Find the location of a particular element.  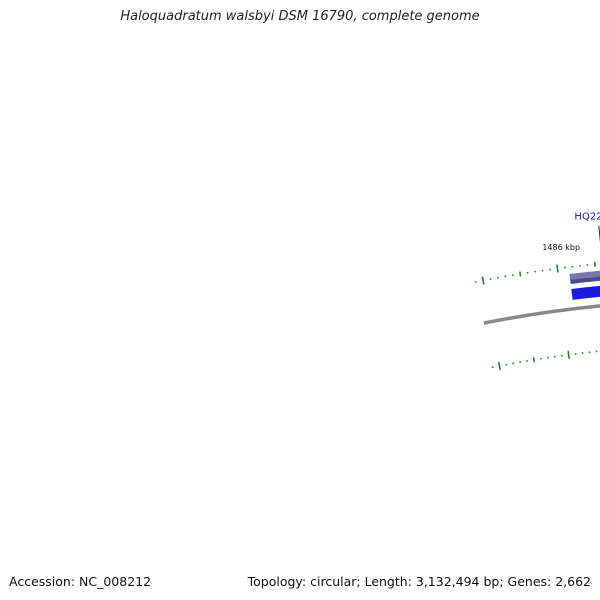

gene-labels: HQ2247AcysUcysTcysAHQ2243AhyuA is located at coordinates (587, 228).